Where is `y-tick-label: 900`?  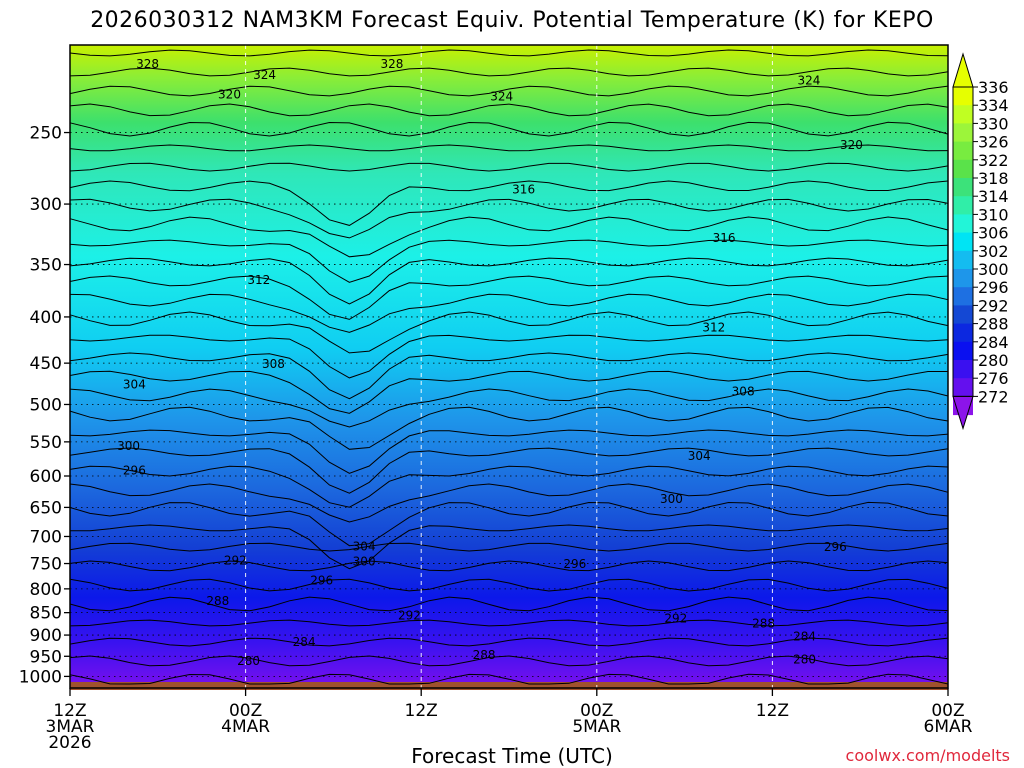
y-tick-label: 900 is located at coordinates (46, 636).